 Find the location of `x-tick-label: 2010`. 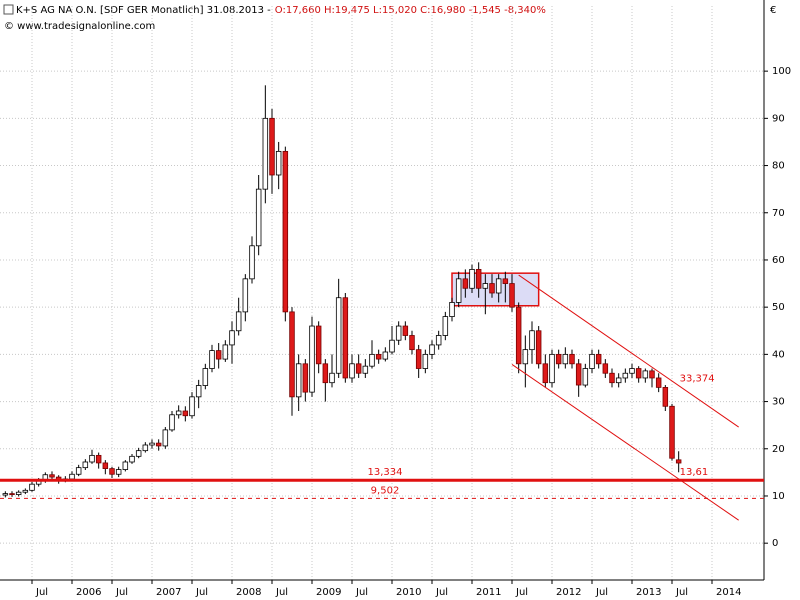

x-tick-label: 2010 is located at coordinates (408, 592).